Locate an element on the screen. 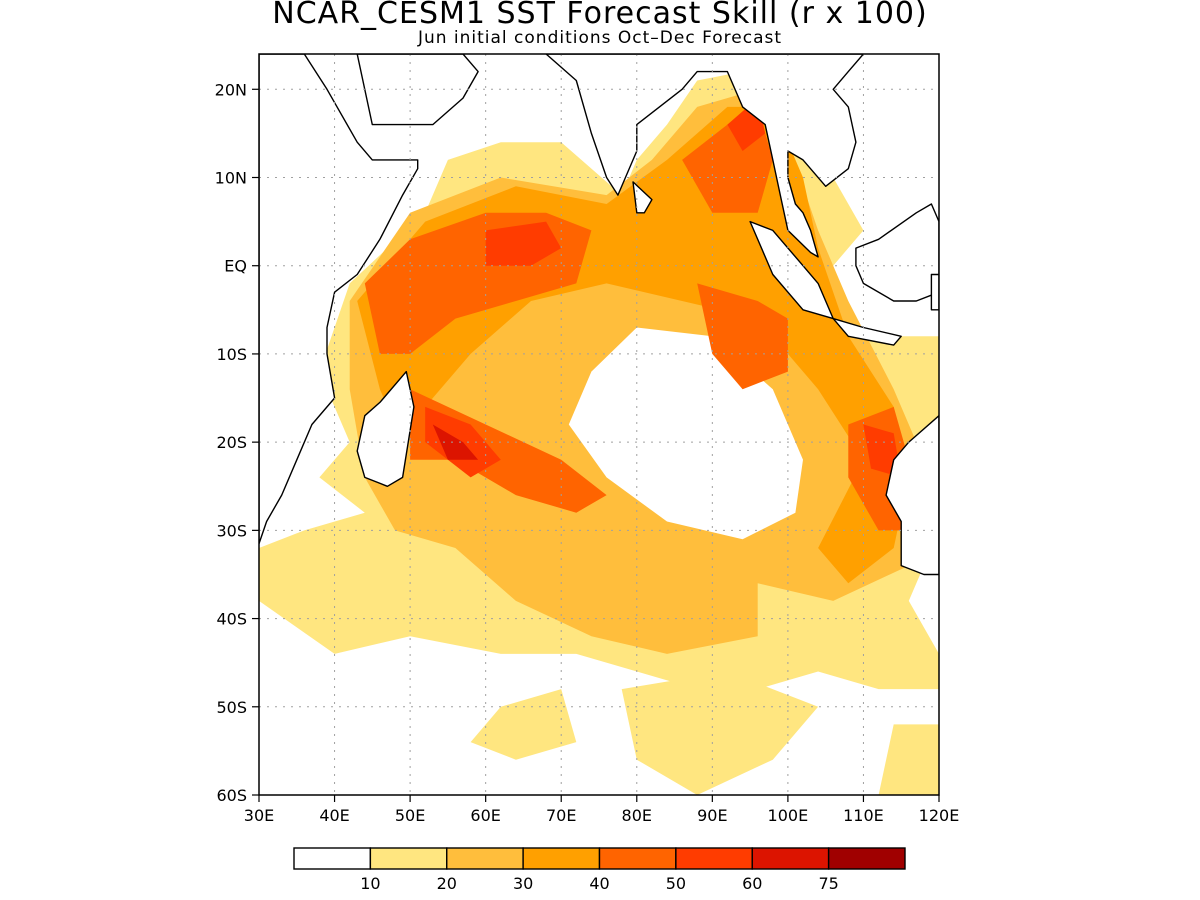 The image size is (1200, 900). lat-tick-label: 20S is located at coordinates (231, 442).